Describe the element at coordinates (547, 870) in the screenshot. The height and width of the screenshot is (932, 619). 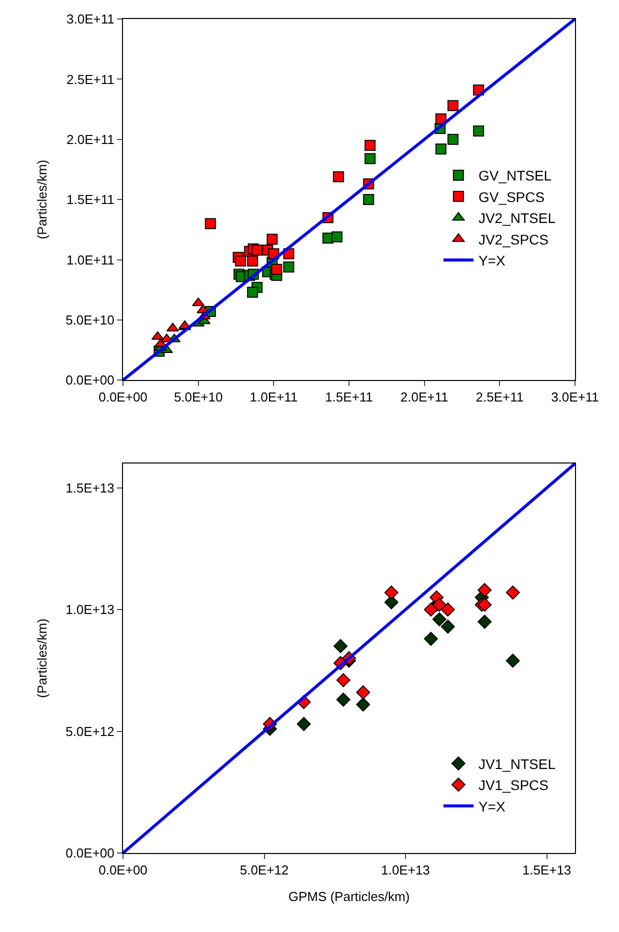
I see `x-tick-label: 1.5E+13` at that location.